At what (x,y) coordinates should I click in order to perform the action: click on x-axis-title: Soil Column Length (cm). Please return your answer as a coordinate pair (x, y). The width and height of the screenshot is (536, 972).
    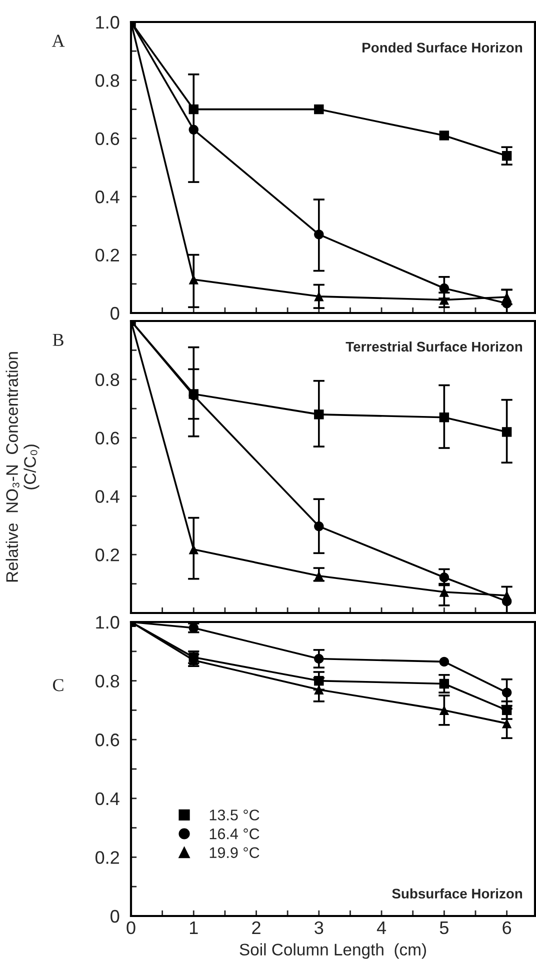
    Looking at the image, I should click on (333, 951).